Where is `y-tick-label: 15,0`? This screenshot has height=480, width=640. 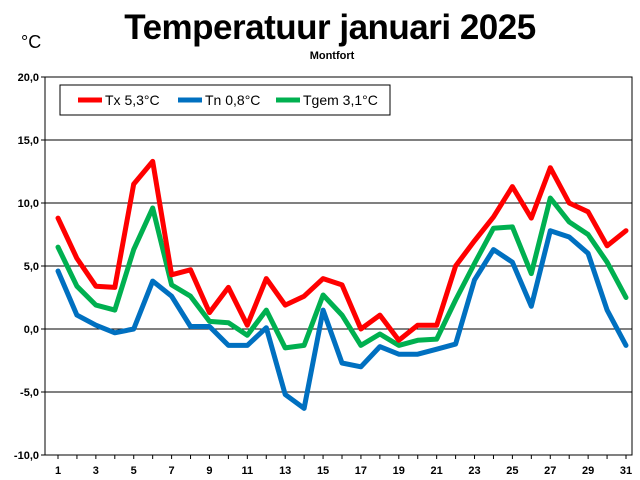
y-tick-label: 15,0 is located at coordinates (28, 141).